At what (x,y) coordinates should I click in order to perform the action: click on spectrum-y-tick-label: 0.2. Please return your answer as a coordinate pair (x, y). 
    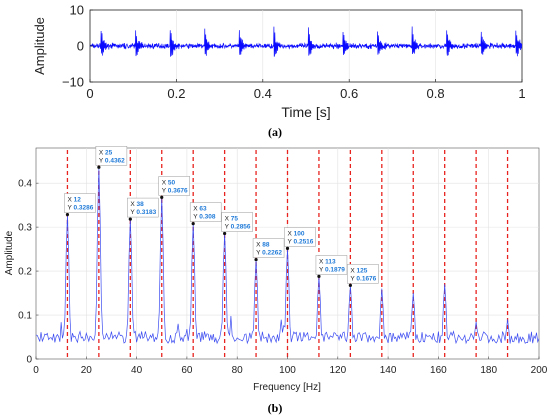
    Looking at the image, I should click on (25, 272).